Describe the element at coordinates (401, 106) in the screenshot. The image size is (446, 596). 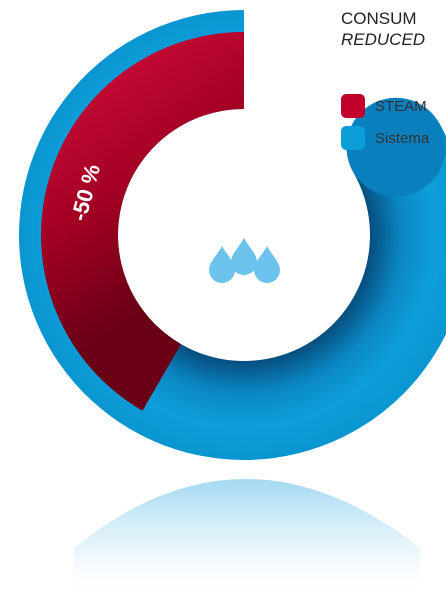
I see `legend-label-steam: STEAM` at that location.